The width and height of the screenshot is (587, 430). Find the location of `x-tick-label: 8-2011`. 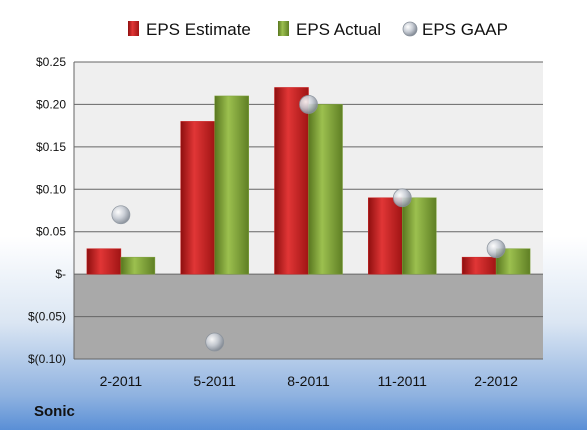

x-tick-label: 8-2011 is located at coordinates (308, 381).